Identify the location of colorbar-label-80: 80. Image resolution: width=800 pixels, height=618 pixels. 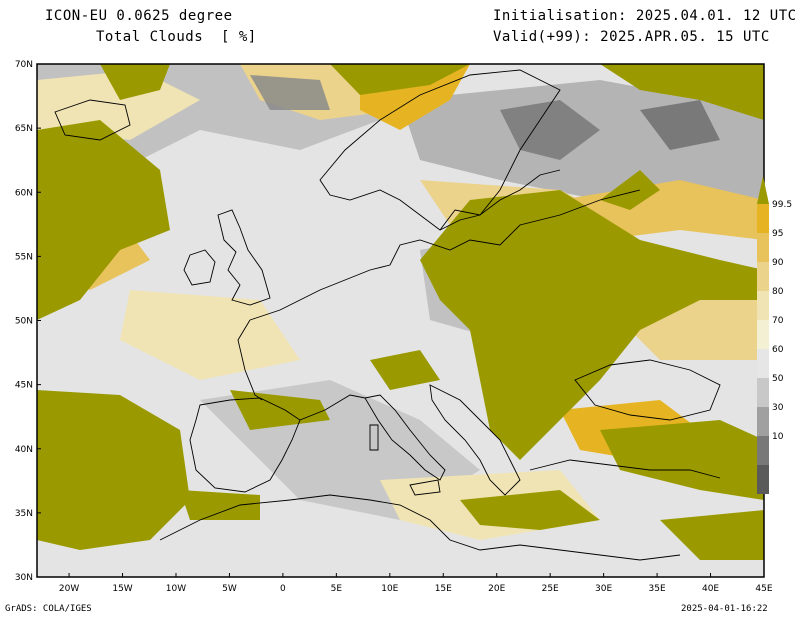
(778, 292).